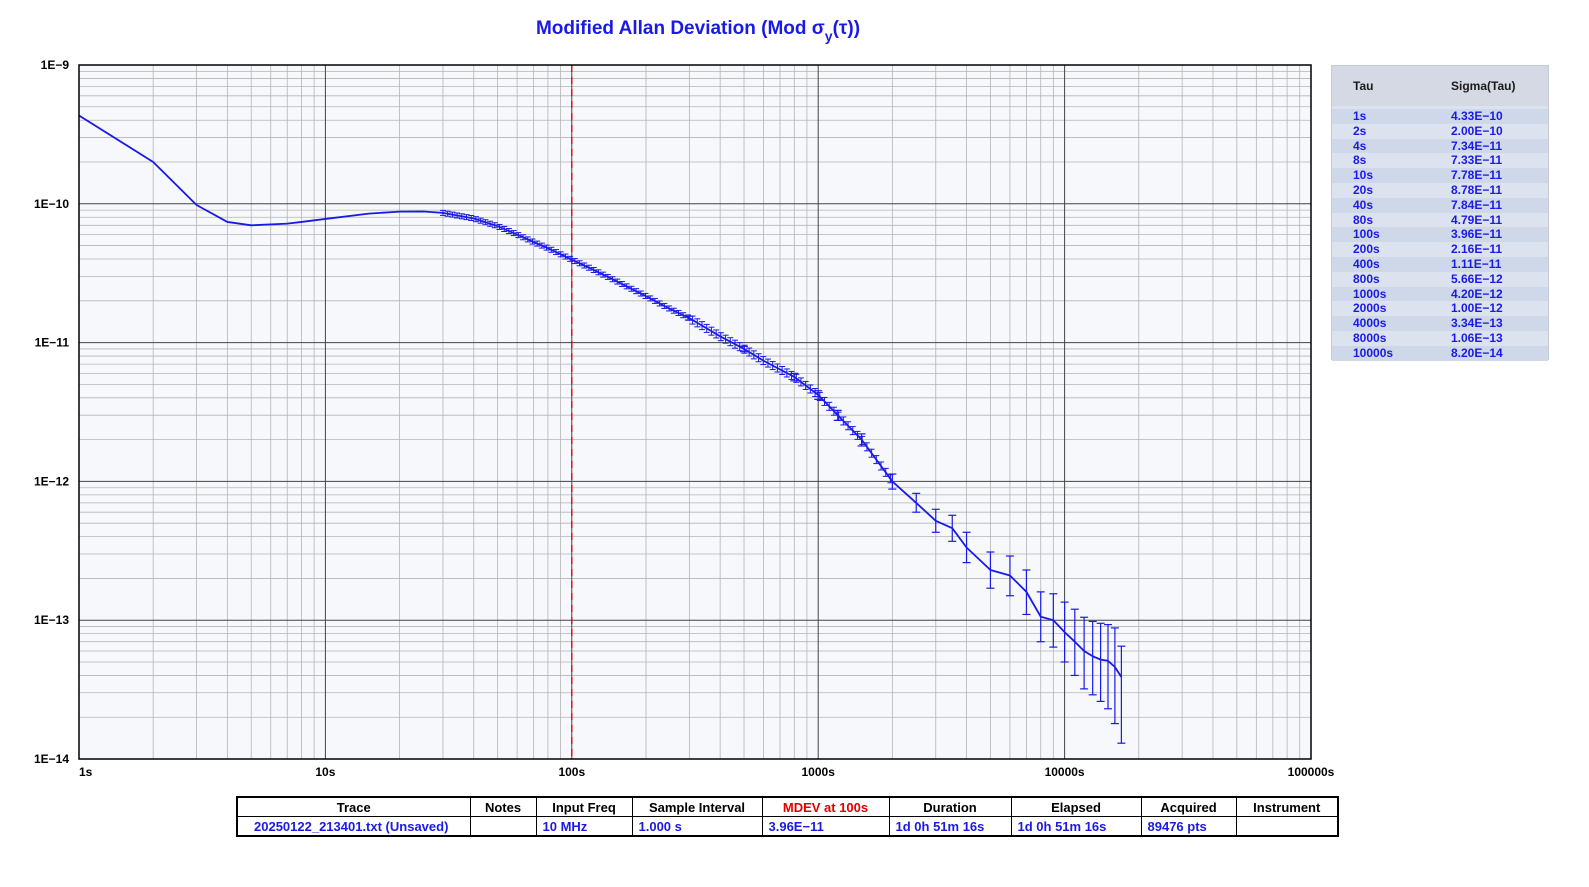  What do you see at coordinates (1440, 338) in the screenshot?
I see `tau-table-row: 8000s 1.06E−13` at bounding box center [1440, 338].